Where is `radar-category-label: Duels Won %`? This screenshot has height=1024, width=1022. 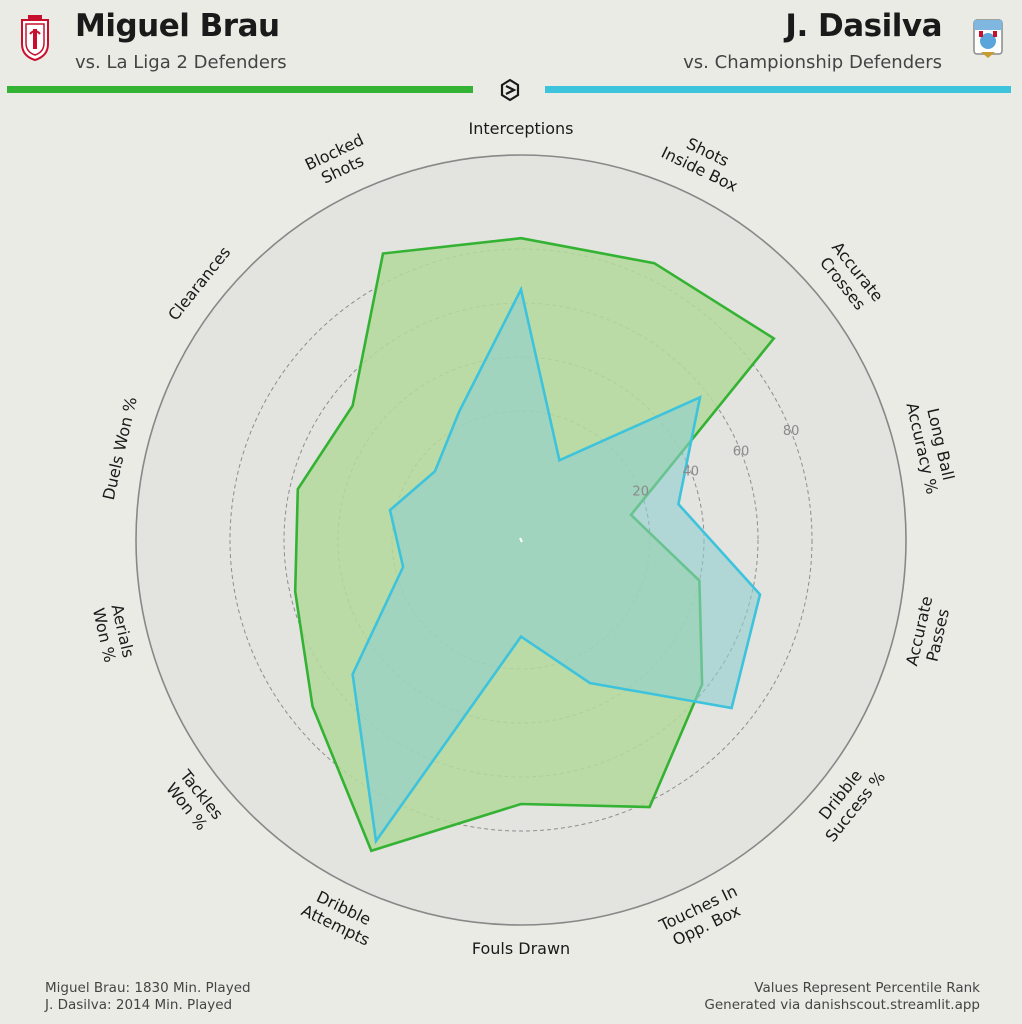
radar-category-label: Duels Won % is located at coordinates (120, 448).